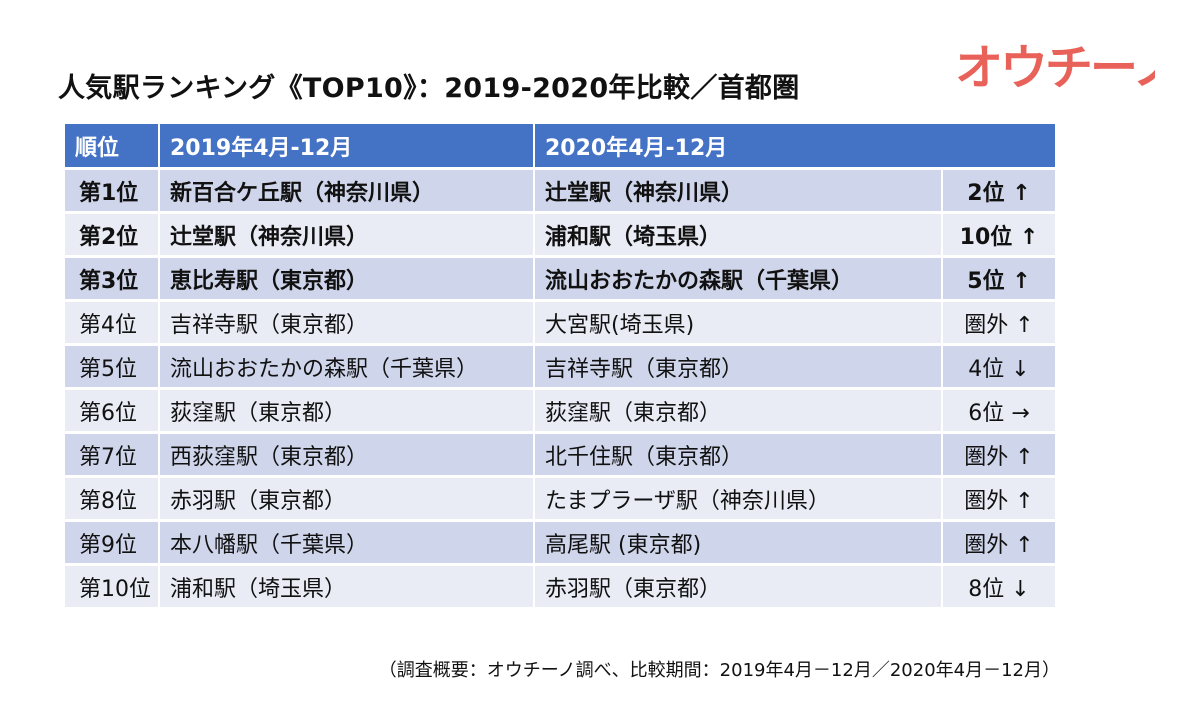  What do you see at coordinates (347, 456) in the screenshot?
I see `station-2019-cell: 西荻窪駅（東京都）` at bounding box center [347, 456].